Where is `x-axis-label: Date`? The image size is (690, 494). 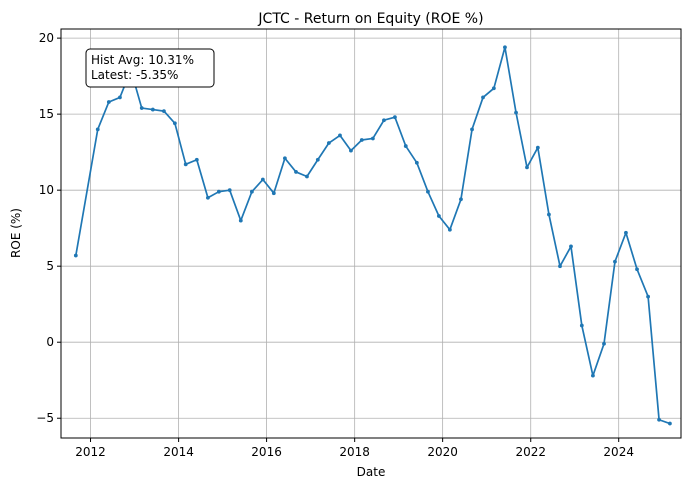 x-axis-label: Date is located at coordinates (371, 472).